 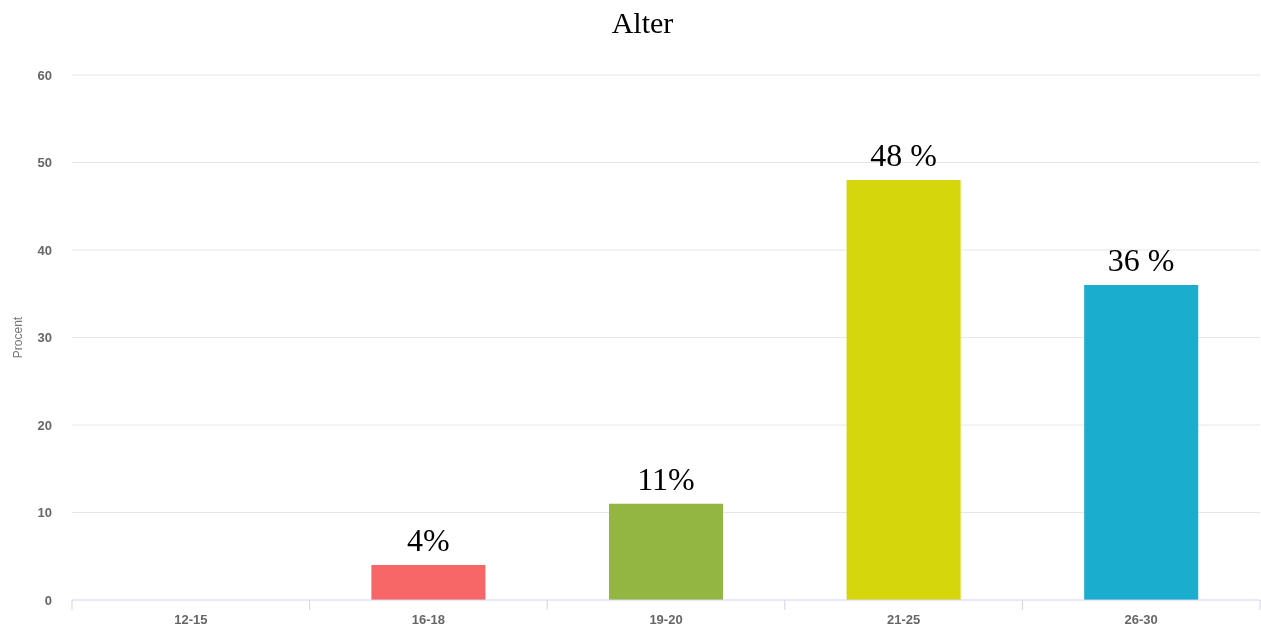 I want to click on chart-title: Alter, so click(x=642, y=22).